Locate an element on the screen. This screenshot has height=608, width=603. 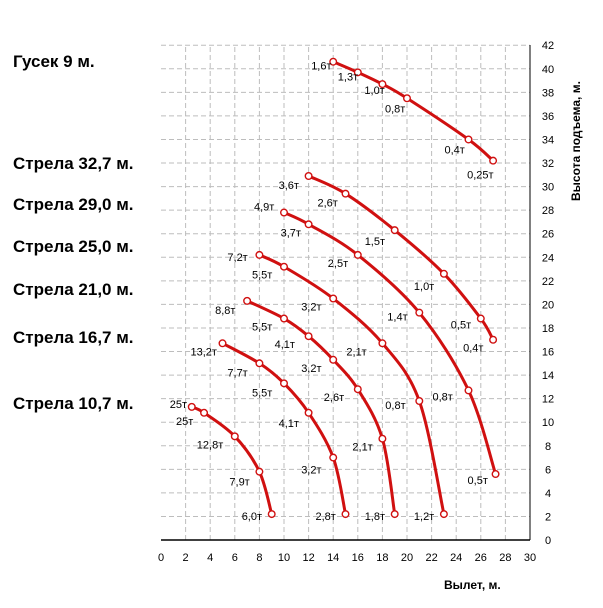
load-label: 0,5т is located at coordinates (478, 481).